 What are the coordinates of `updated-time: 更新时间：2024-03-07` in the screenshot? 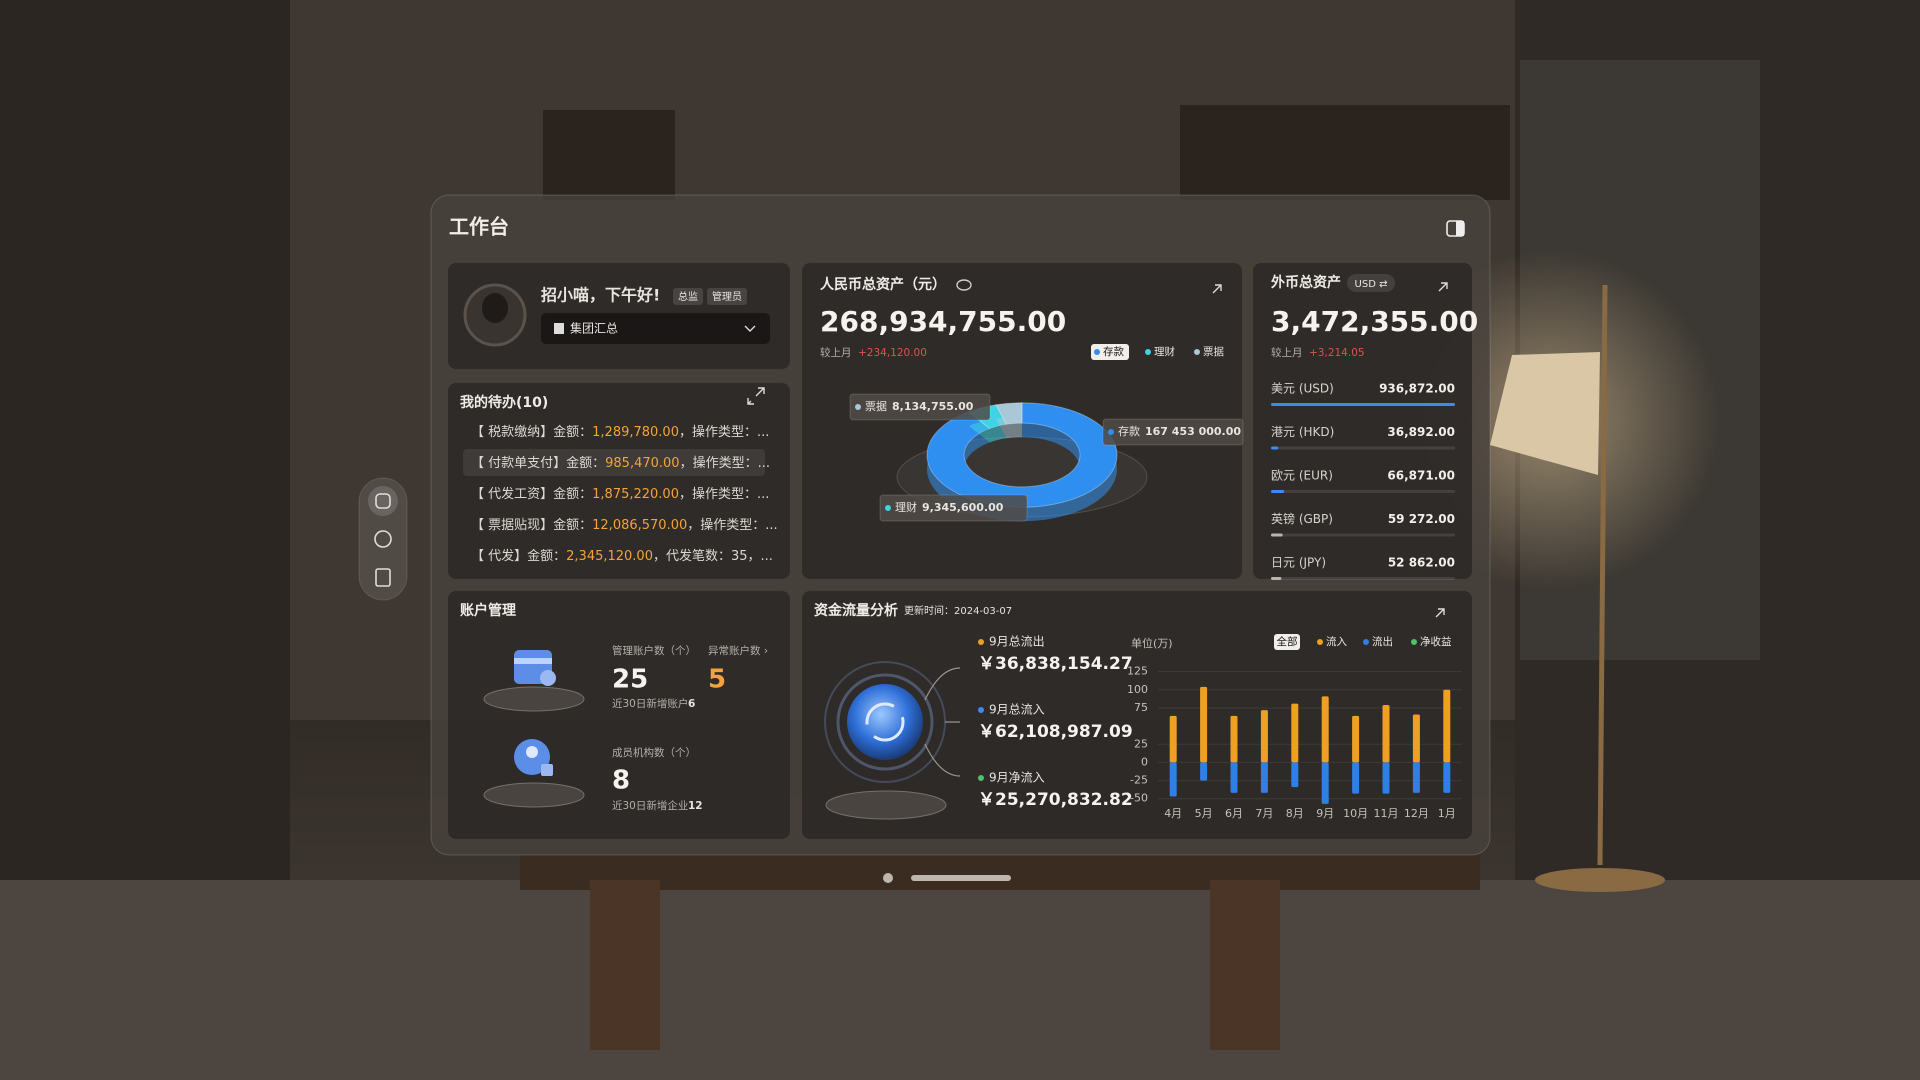 It's located at (958, 610).